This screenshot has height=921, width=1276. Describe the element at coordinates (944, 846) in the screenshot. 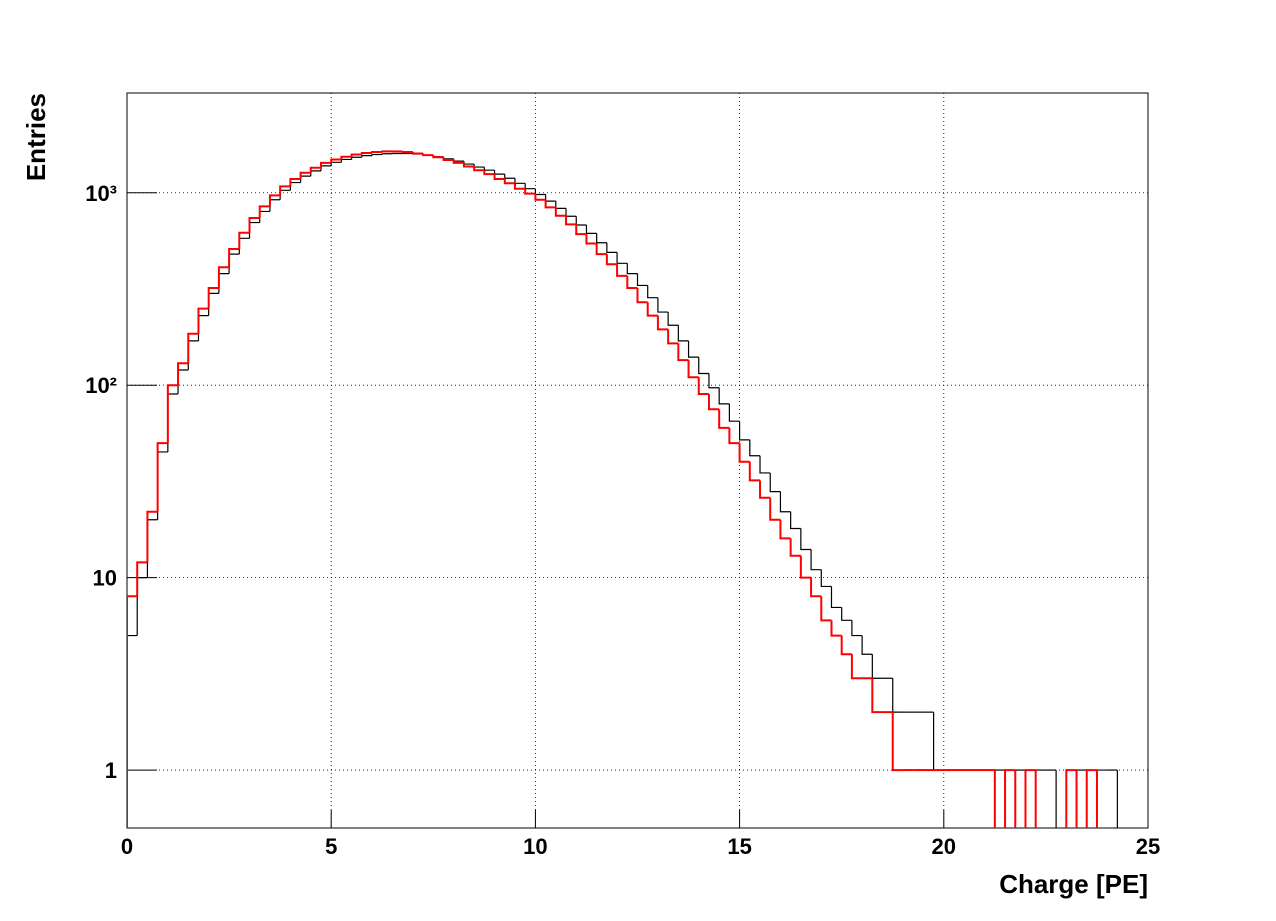

I see `x-tick-label: 20` at that location.